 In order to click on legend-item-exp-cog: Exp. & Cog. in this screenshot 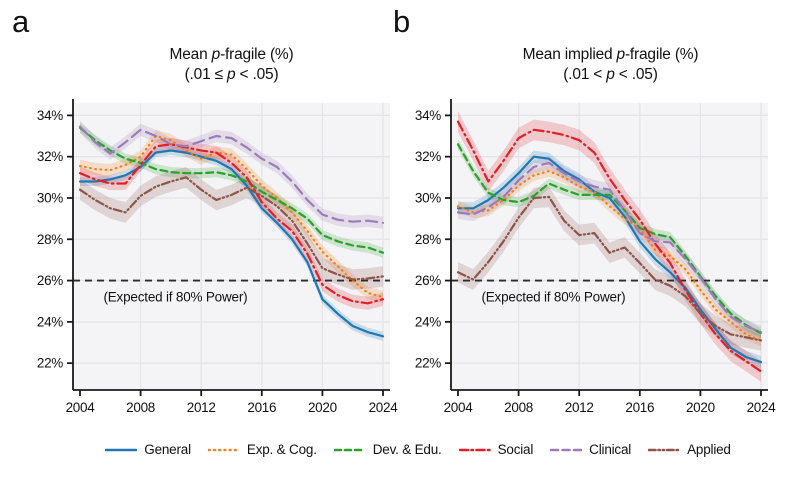, I will do `click(262, 449)`.